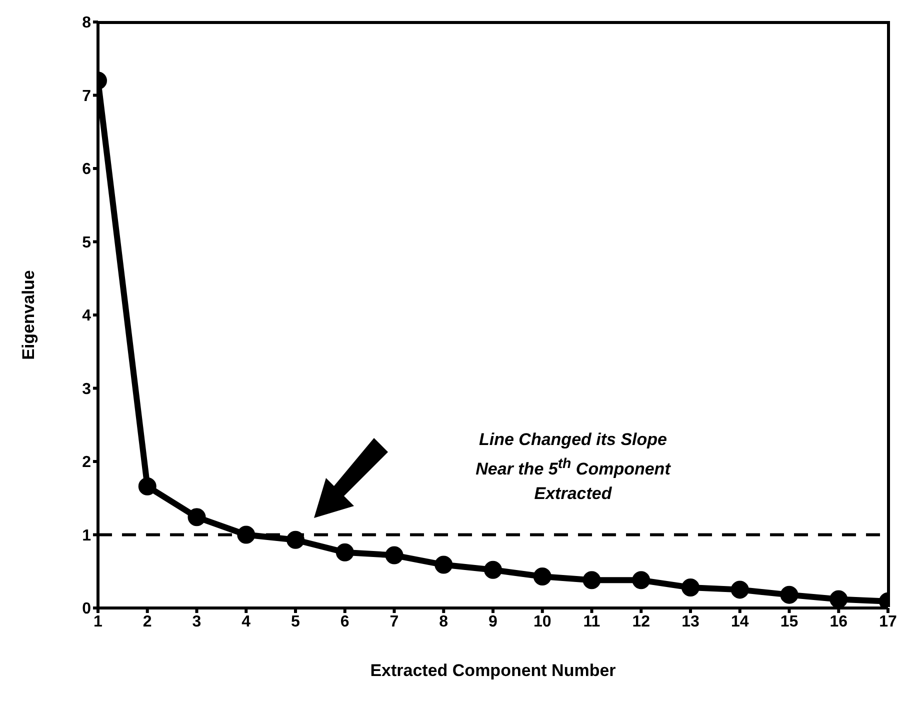 The width and height of the screenshot is (899, 703). I want to click on x-tick-label: 16, so click(839, 621).